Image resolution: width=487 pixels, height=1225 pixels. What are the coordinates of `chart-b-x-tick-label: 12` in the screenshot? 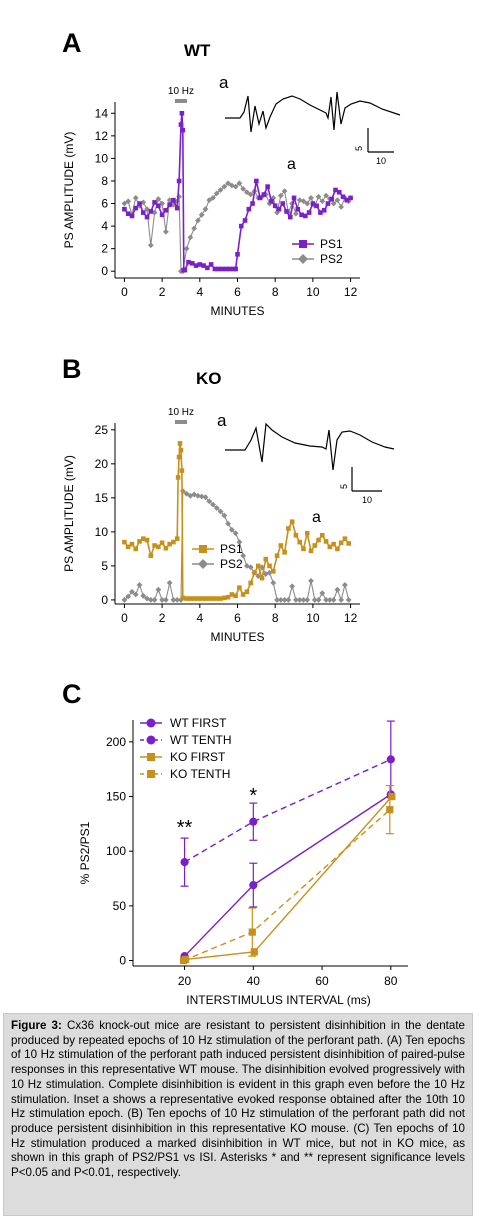 It's located at (351, 618).